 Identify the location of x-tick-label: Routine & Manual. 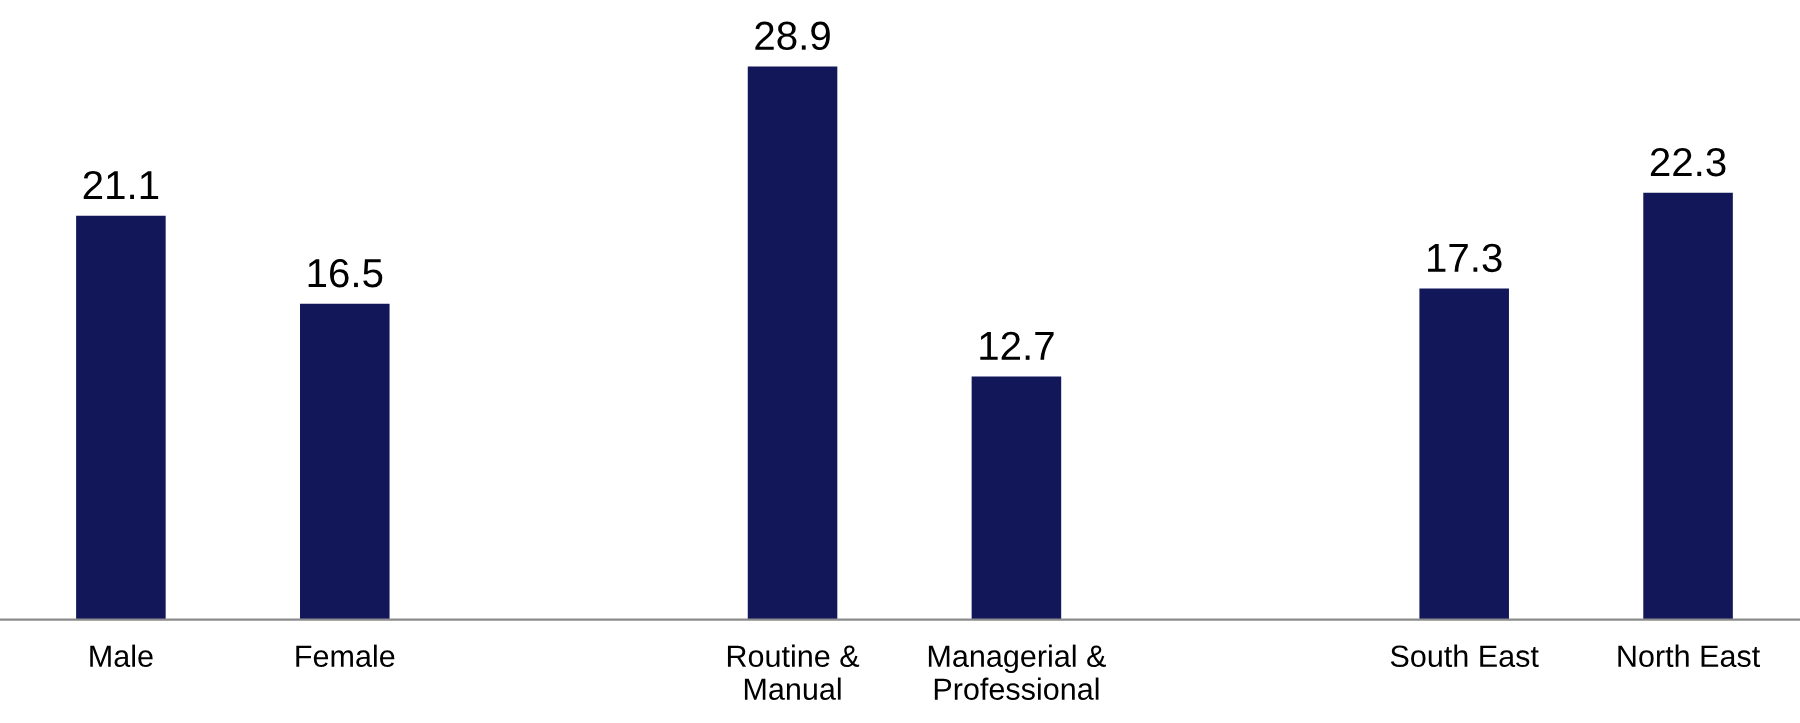
(793, 672).